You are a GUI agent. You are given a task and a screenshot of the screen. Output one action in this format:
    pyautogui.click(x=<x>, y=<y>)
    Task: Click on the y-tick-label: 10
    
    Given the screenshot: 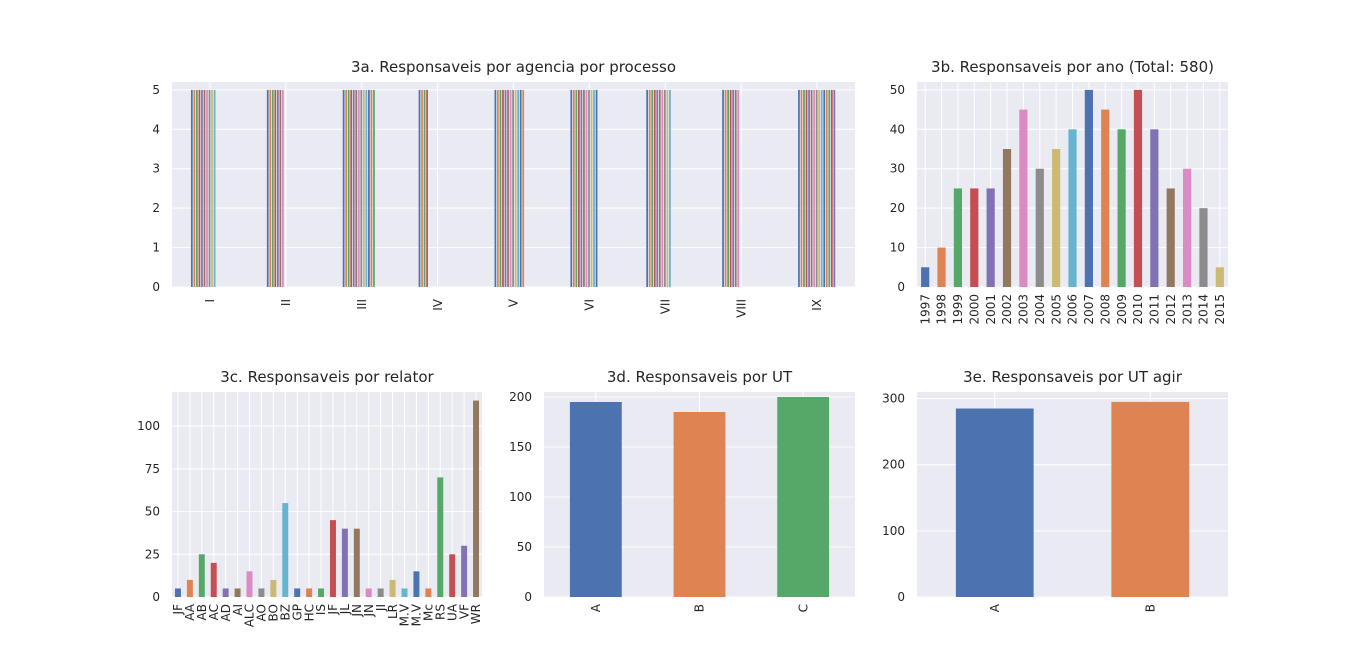 What is the action you would take?
    pyautogui.click(x=897, y=248)
    